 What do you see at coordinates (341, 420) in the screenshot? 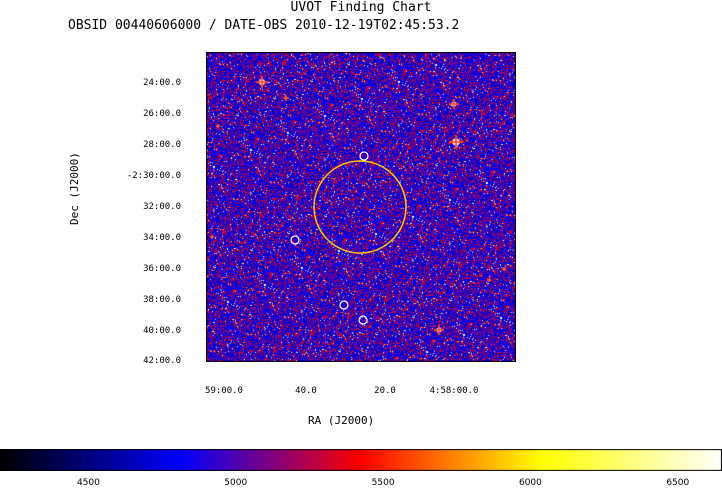
I see `x-axis-label: RA (J2000)` at bounding box center [341, 420].